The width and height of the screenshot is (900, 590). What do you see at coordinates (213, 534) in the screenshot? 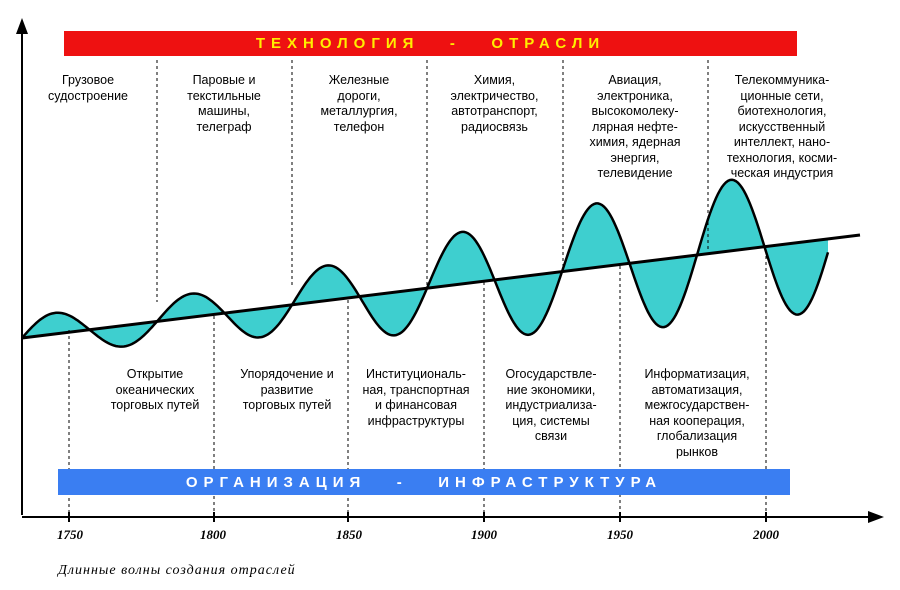
I see `x-tick-label-1800: 1800` at bounding box center [213, 534].